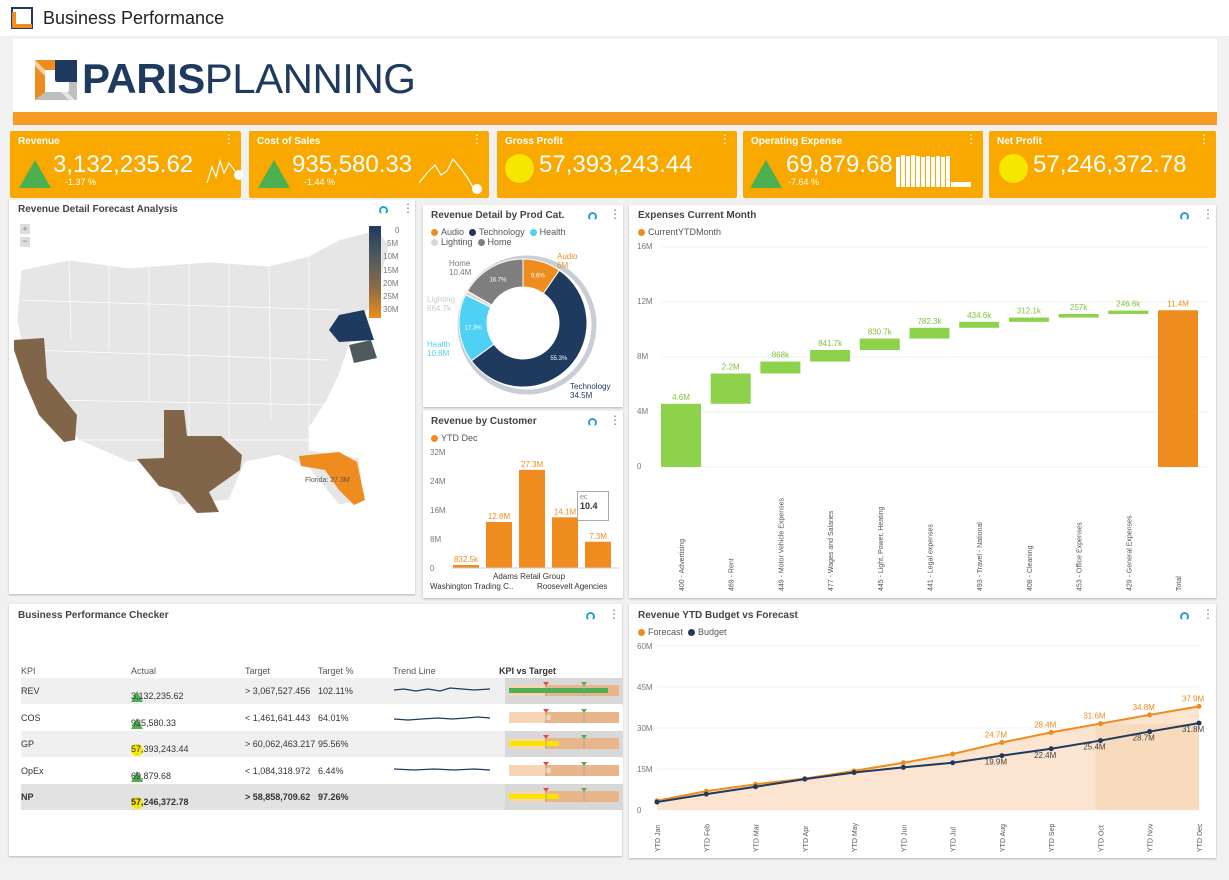 This screenshot has width=1229, height=880. I want to click on bar-value-label: 11.4M, so click(1178, 303).